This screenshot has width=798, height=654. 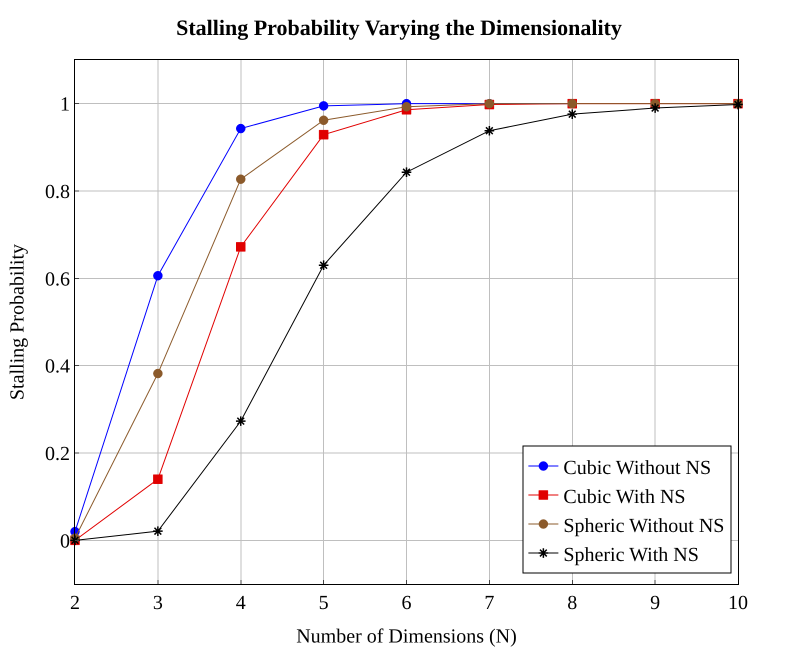 I want to click on y-tick-label: 0, so click(x=65, y=541).